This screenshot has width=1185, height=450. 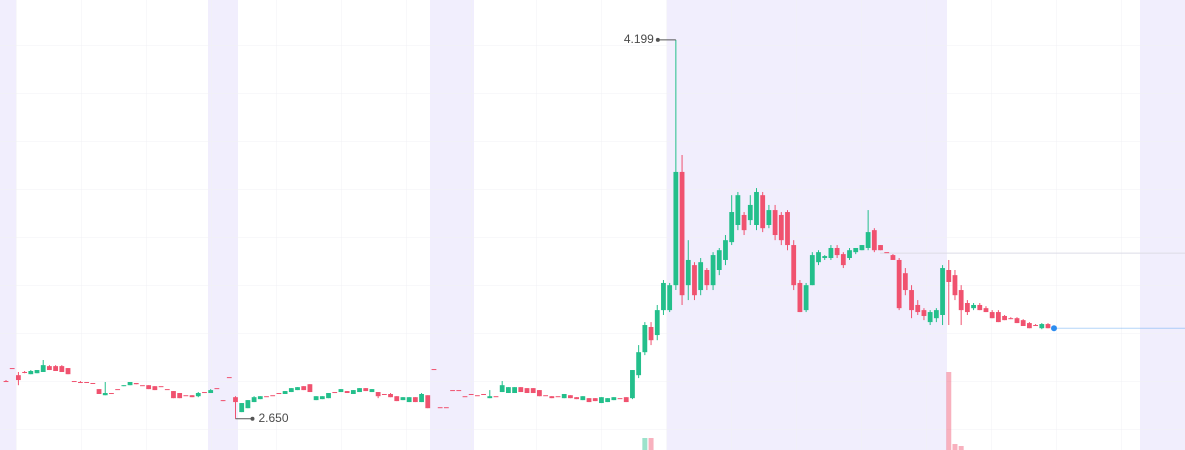 What do you see at coordinates (1054, 328) in the screenshot?
I see `last-price-dot` at bounding box center [1054, 328].